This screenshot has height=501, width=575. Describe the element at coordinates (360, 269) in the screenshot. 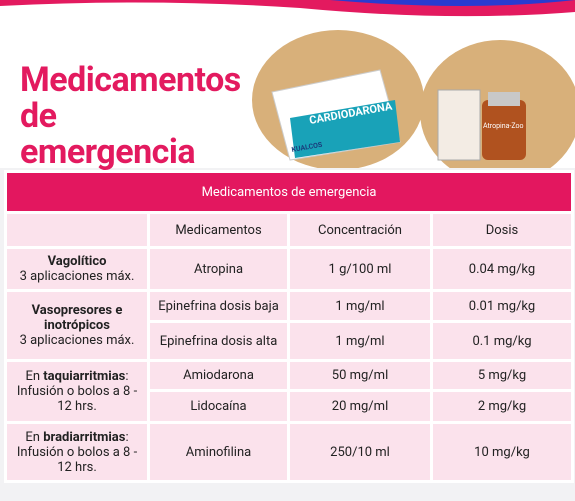

I see `cell: 1 g/100 ml` at that location.